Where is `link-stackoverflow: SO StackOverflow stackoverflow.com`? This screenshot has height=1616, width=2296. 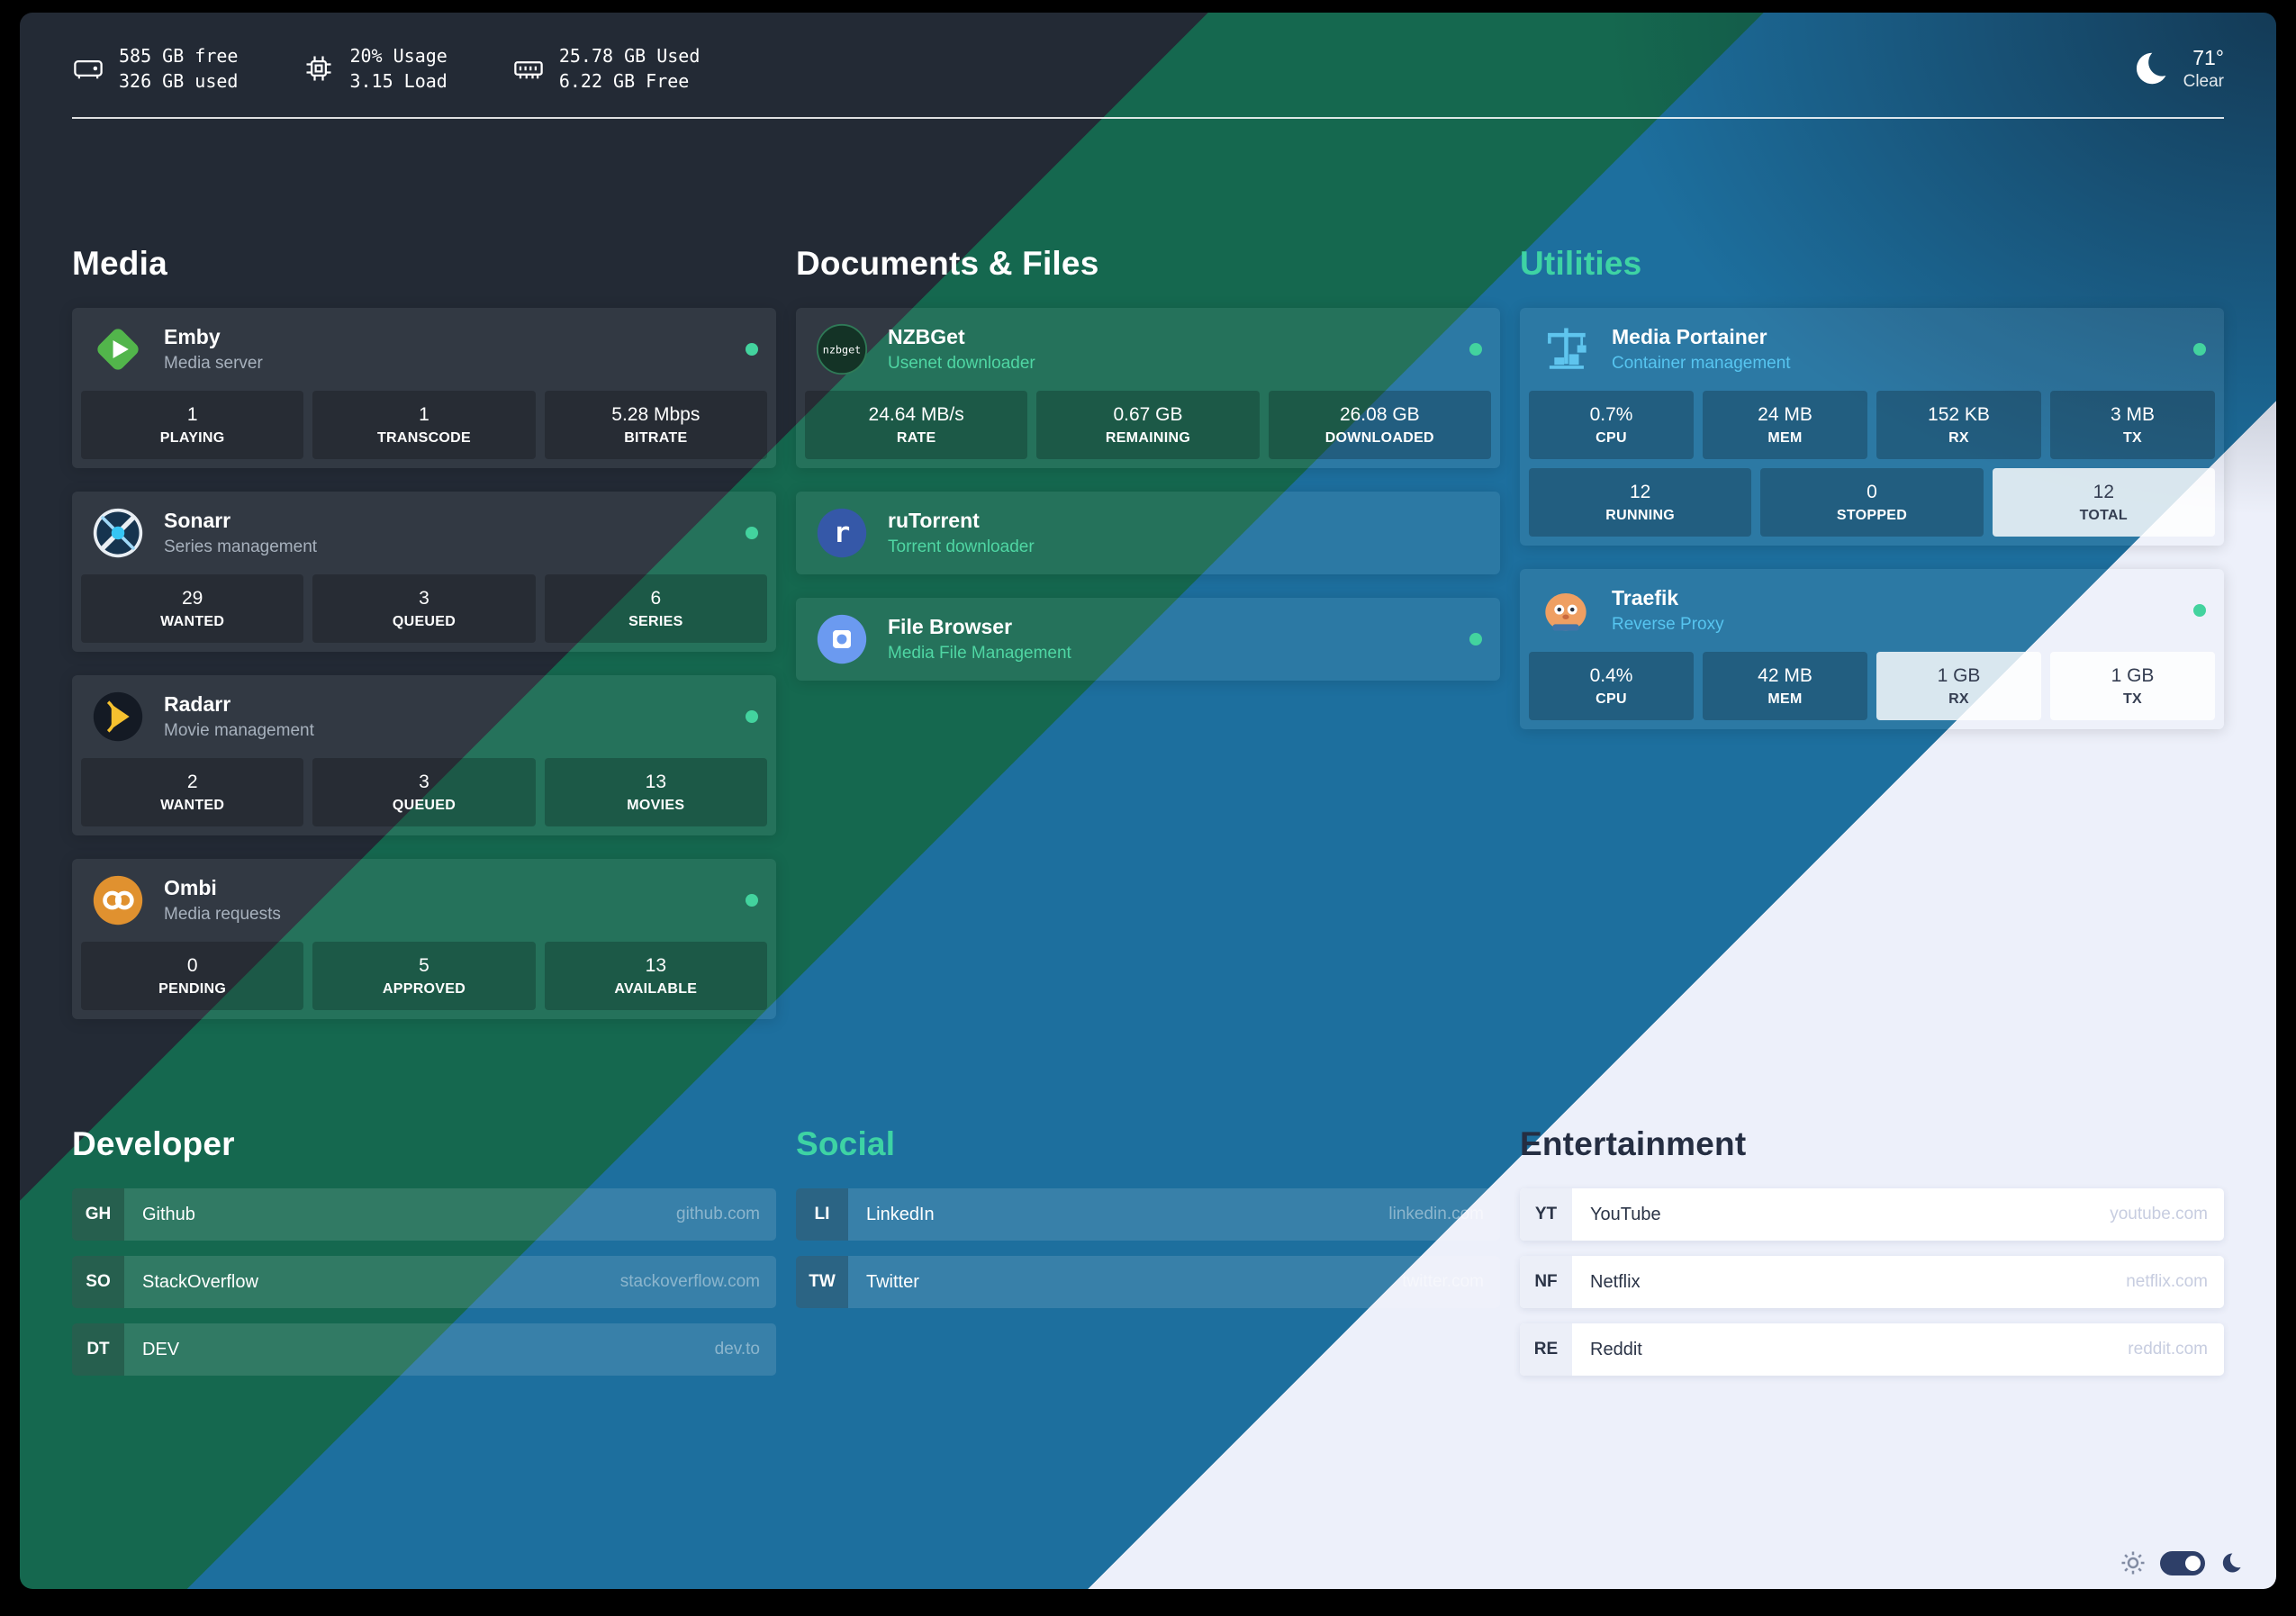 link-stackoverflow: SO StackOverflow stackoverflow.com is located at coordinates (424, 1282).